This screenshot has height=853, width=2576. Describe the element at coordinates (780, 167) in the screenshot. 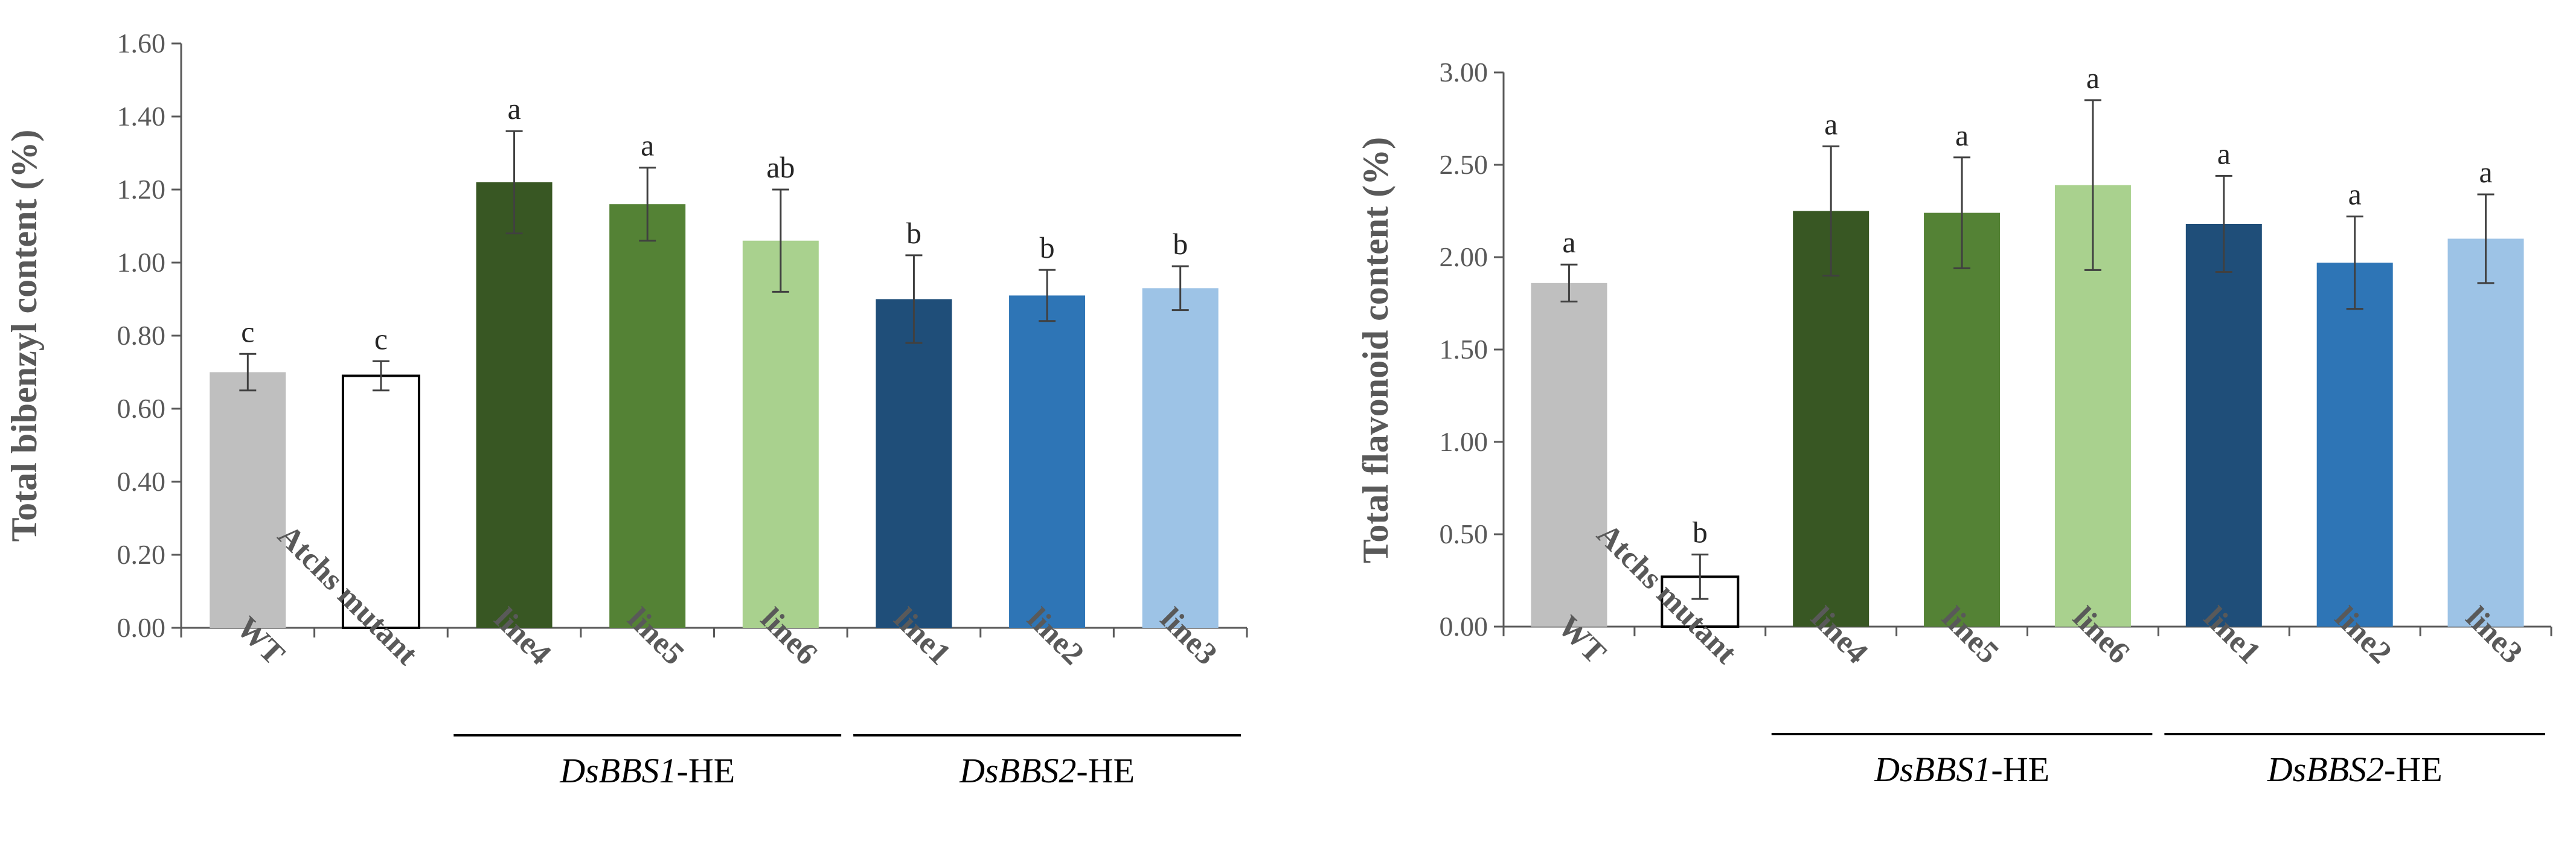

I see `significance-letter: ab` at that location.